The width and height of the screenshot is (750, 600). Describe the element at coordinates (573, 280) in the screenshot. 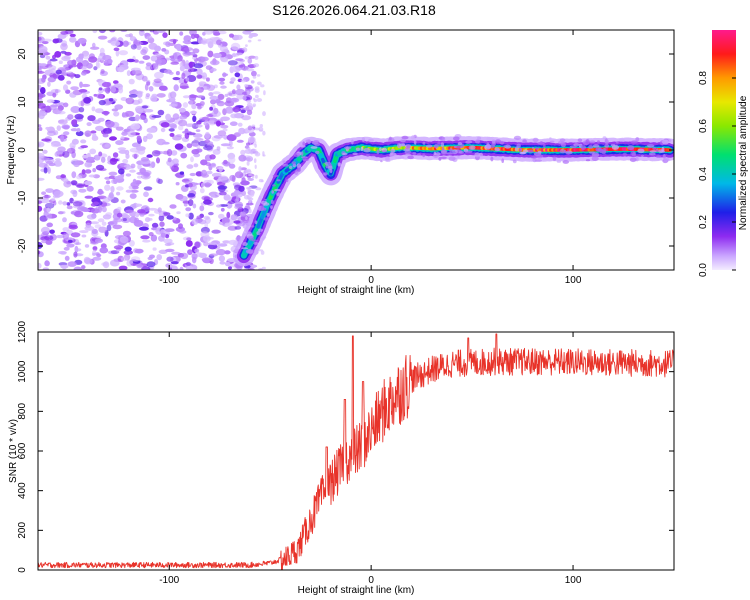

I see `x-tick-label: 100` at that location.